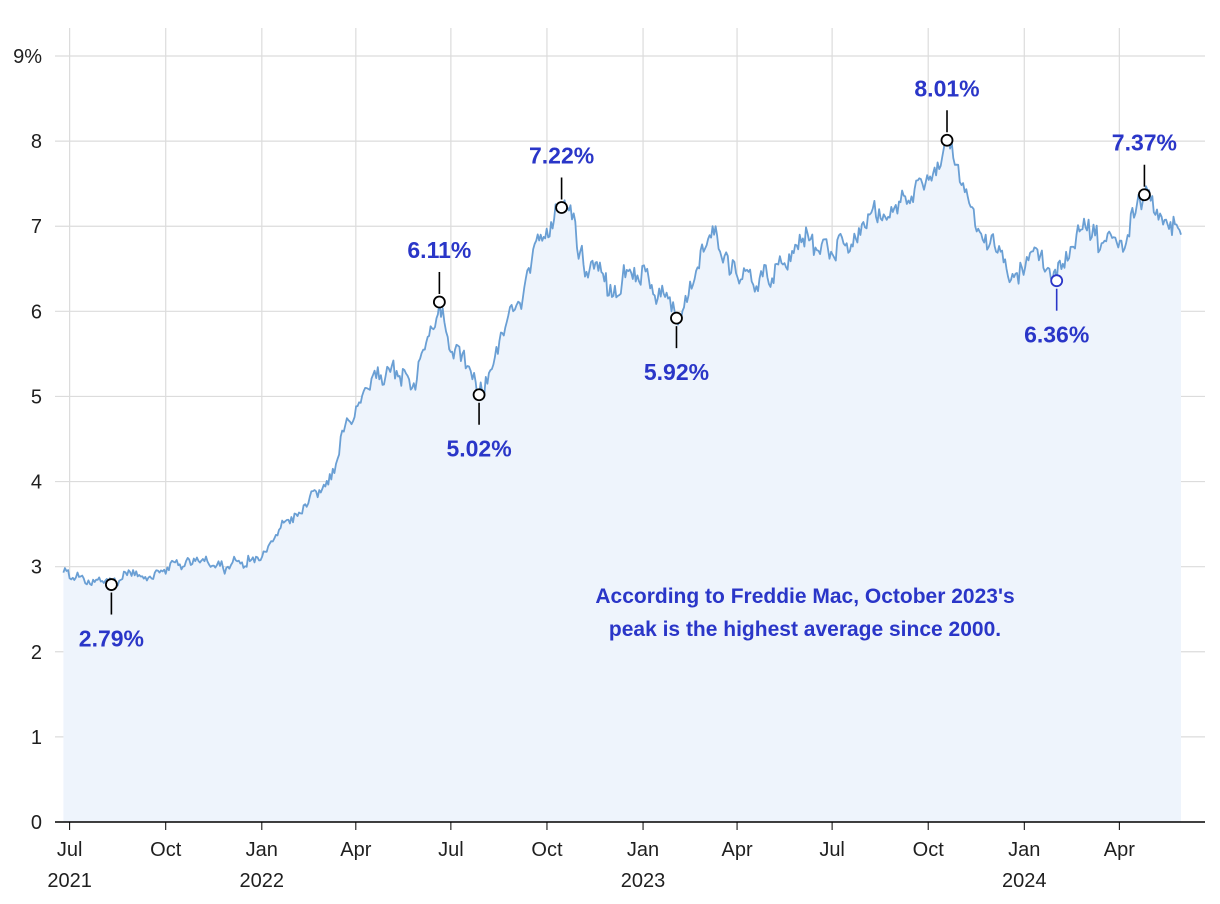 This screenshot has width=1220, height=904. I want to click on annotation-label: 6.36%, so click(1056, 335).